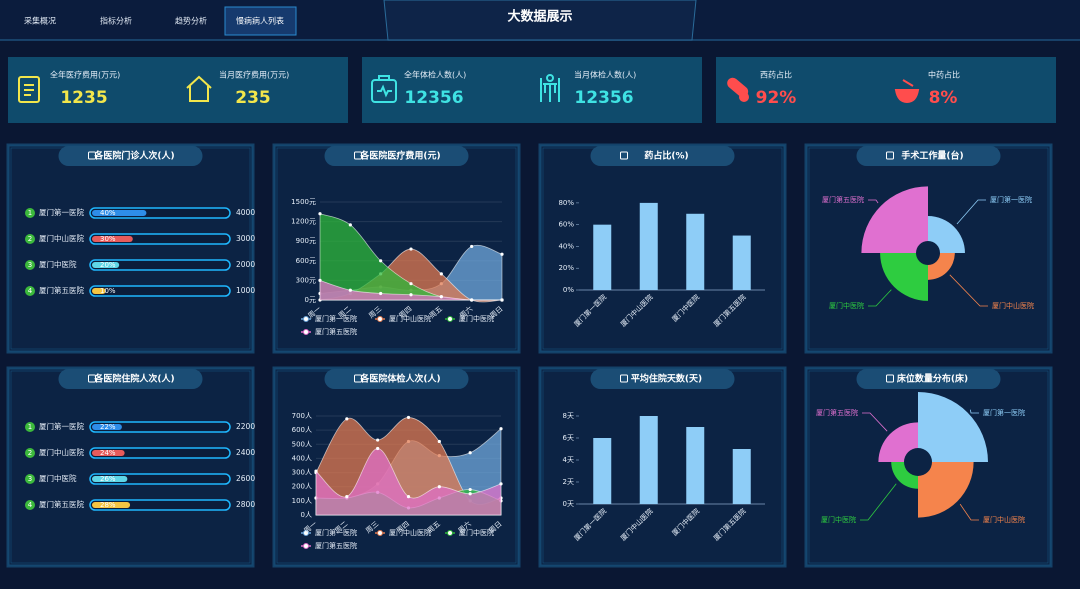 The height and width of the screenshot is (589, 1080). Describe the element at coordinates (306, 261) in the screenshot. I see `y-tick-label: 600元` at that location.